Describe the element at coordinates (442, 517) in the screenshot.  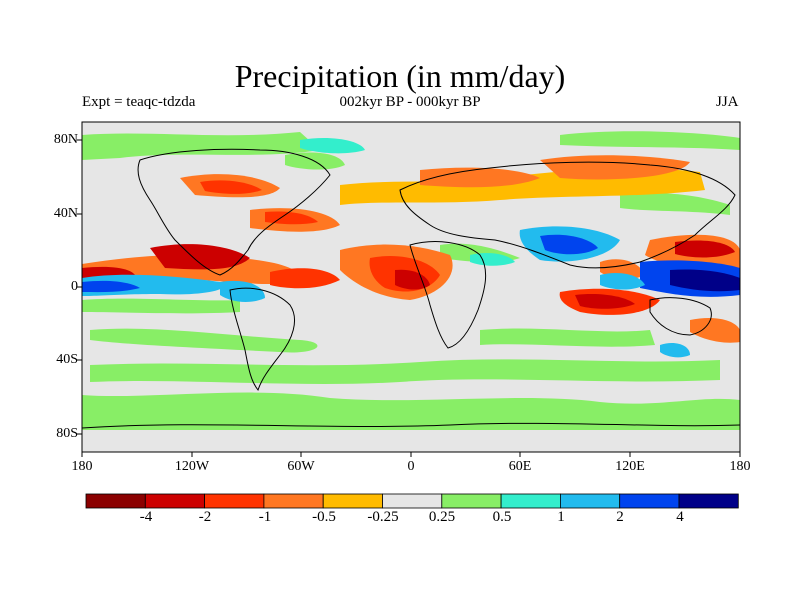
I see `colorbar-label: 0.25` at that location.